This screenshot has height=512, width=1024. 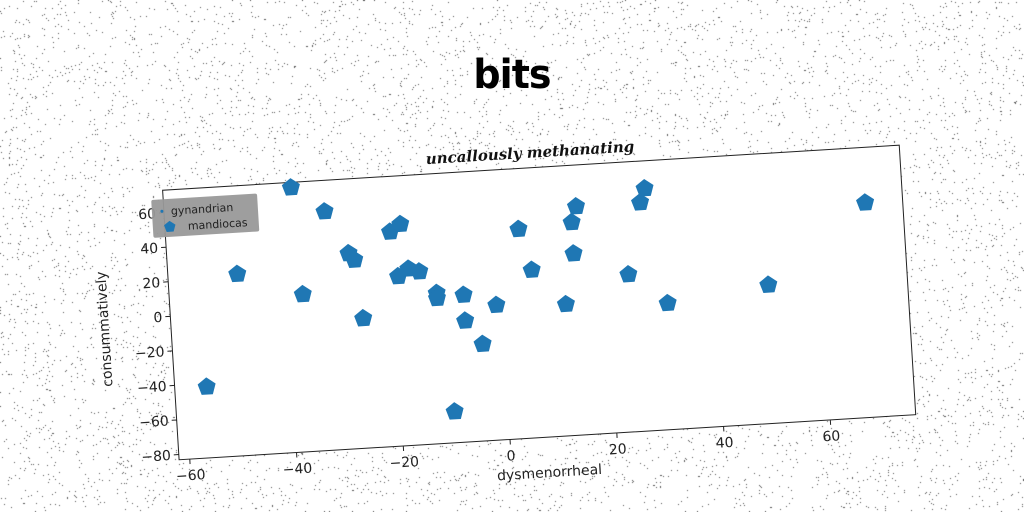 I want to click on y-tick-label: −40, so click(x=152, y=388).